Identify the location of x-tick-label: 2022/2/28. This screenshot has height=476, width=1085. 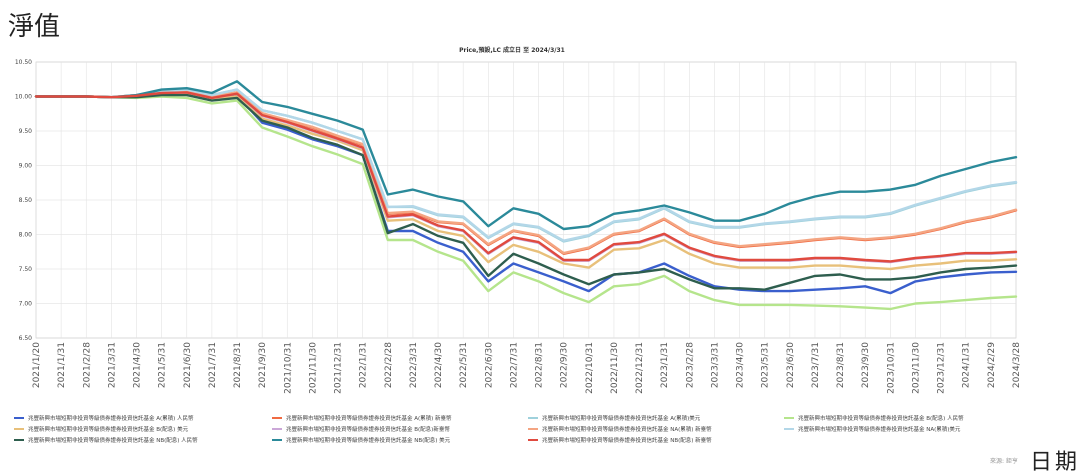
(389, 365).